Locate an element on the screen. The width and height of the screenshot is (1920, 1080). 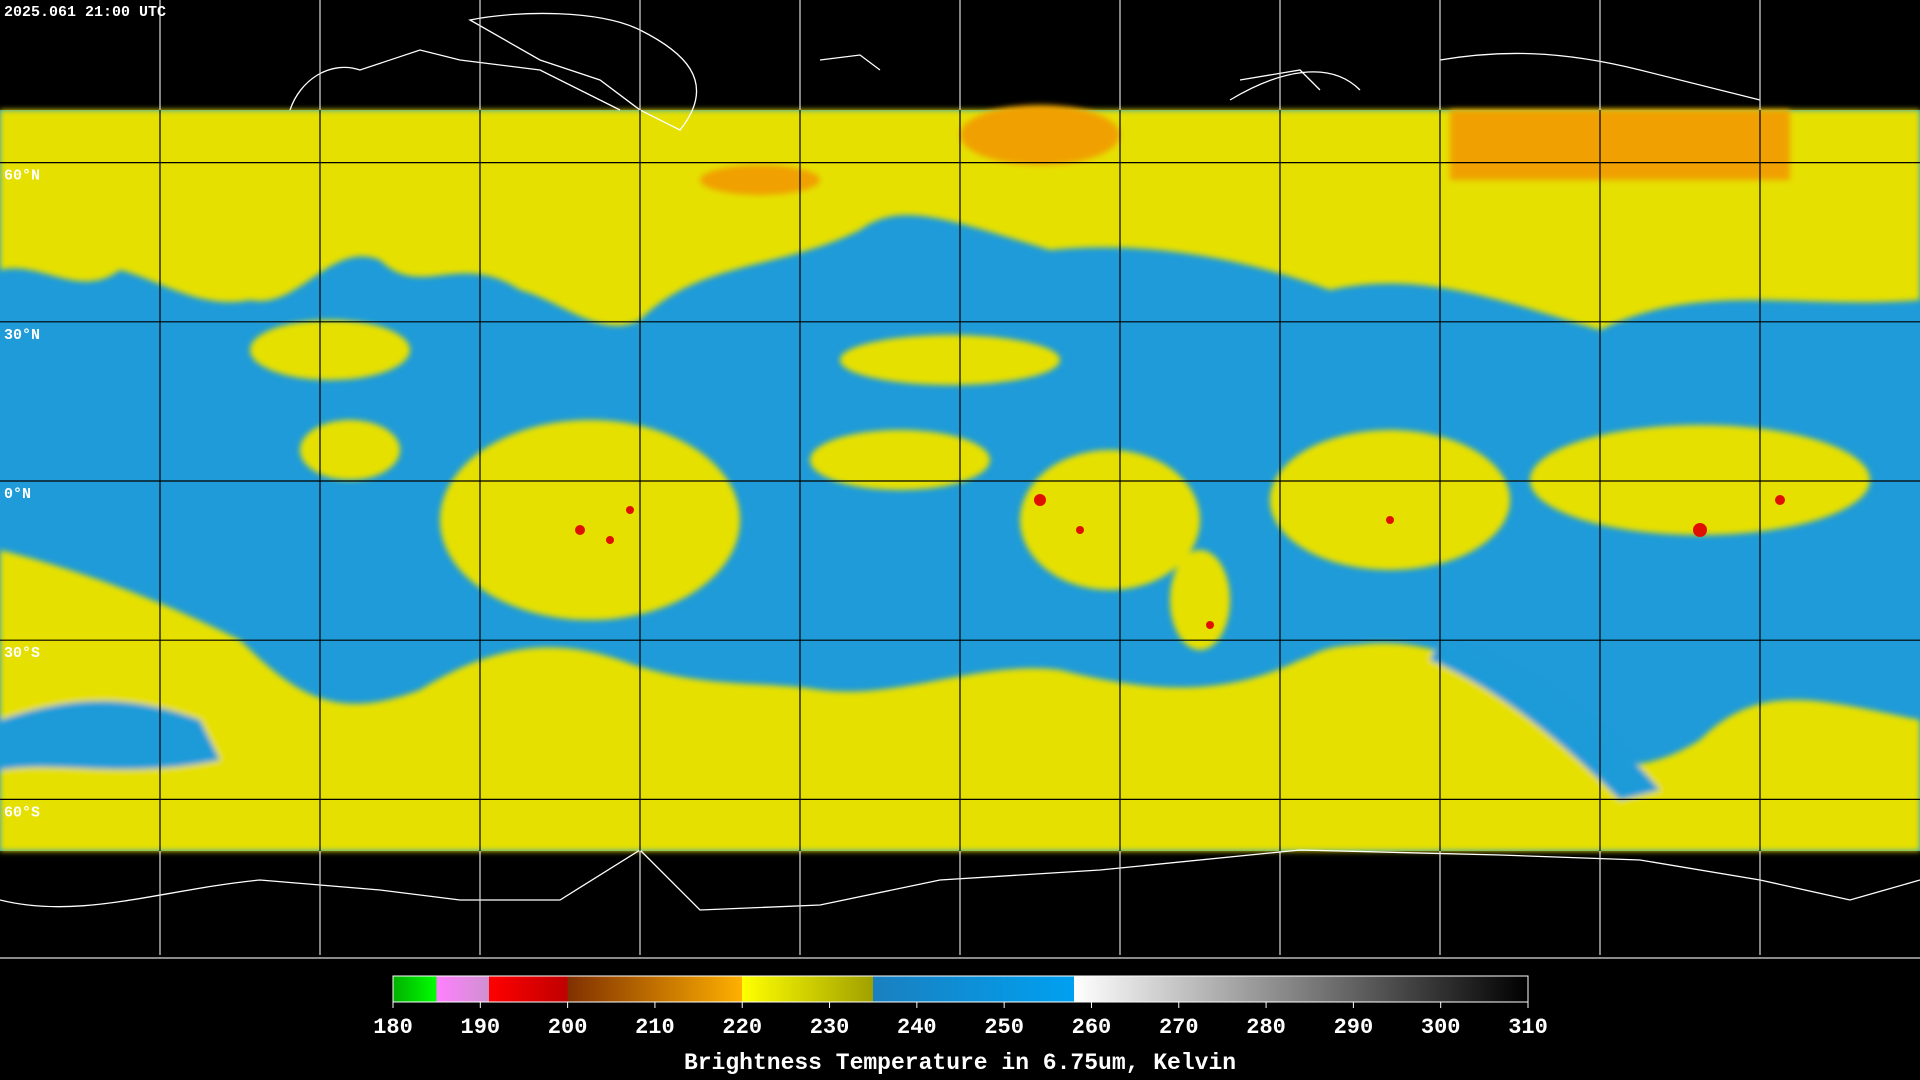
convective-cores is located at coordinates (1180, 561).